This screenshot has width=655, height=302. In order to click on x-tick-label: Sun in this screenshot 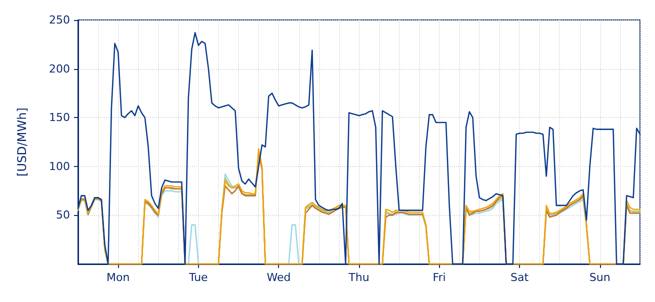, I will do `click(599, 277)`.